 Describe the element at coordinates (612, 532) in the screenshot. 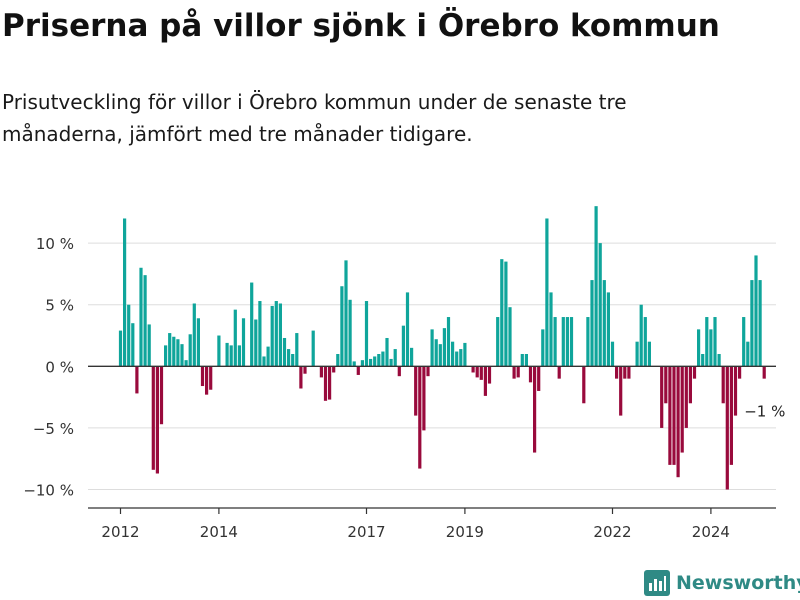

I see `x-tick-label: 2022` at that location.